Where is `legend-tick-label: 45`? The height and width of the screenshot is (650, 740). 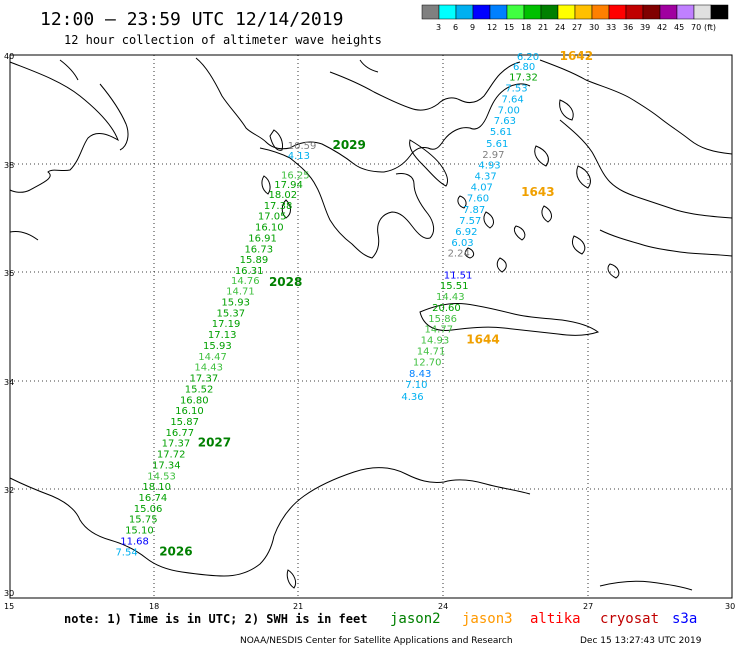 legend-tick-label: 45 is located at coordinates (679, 27).